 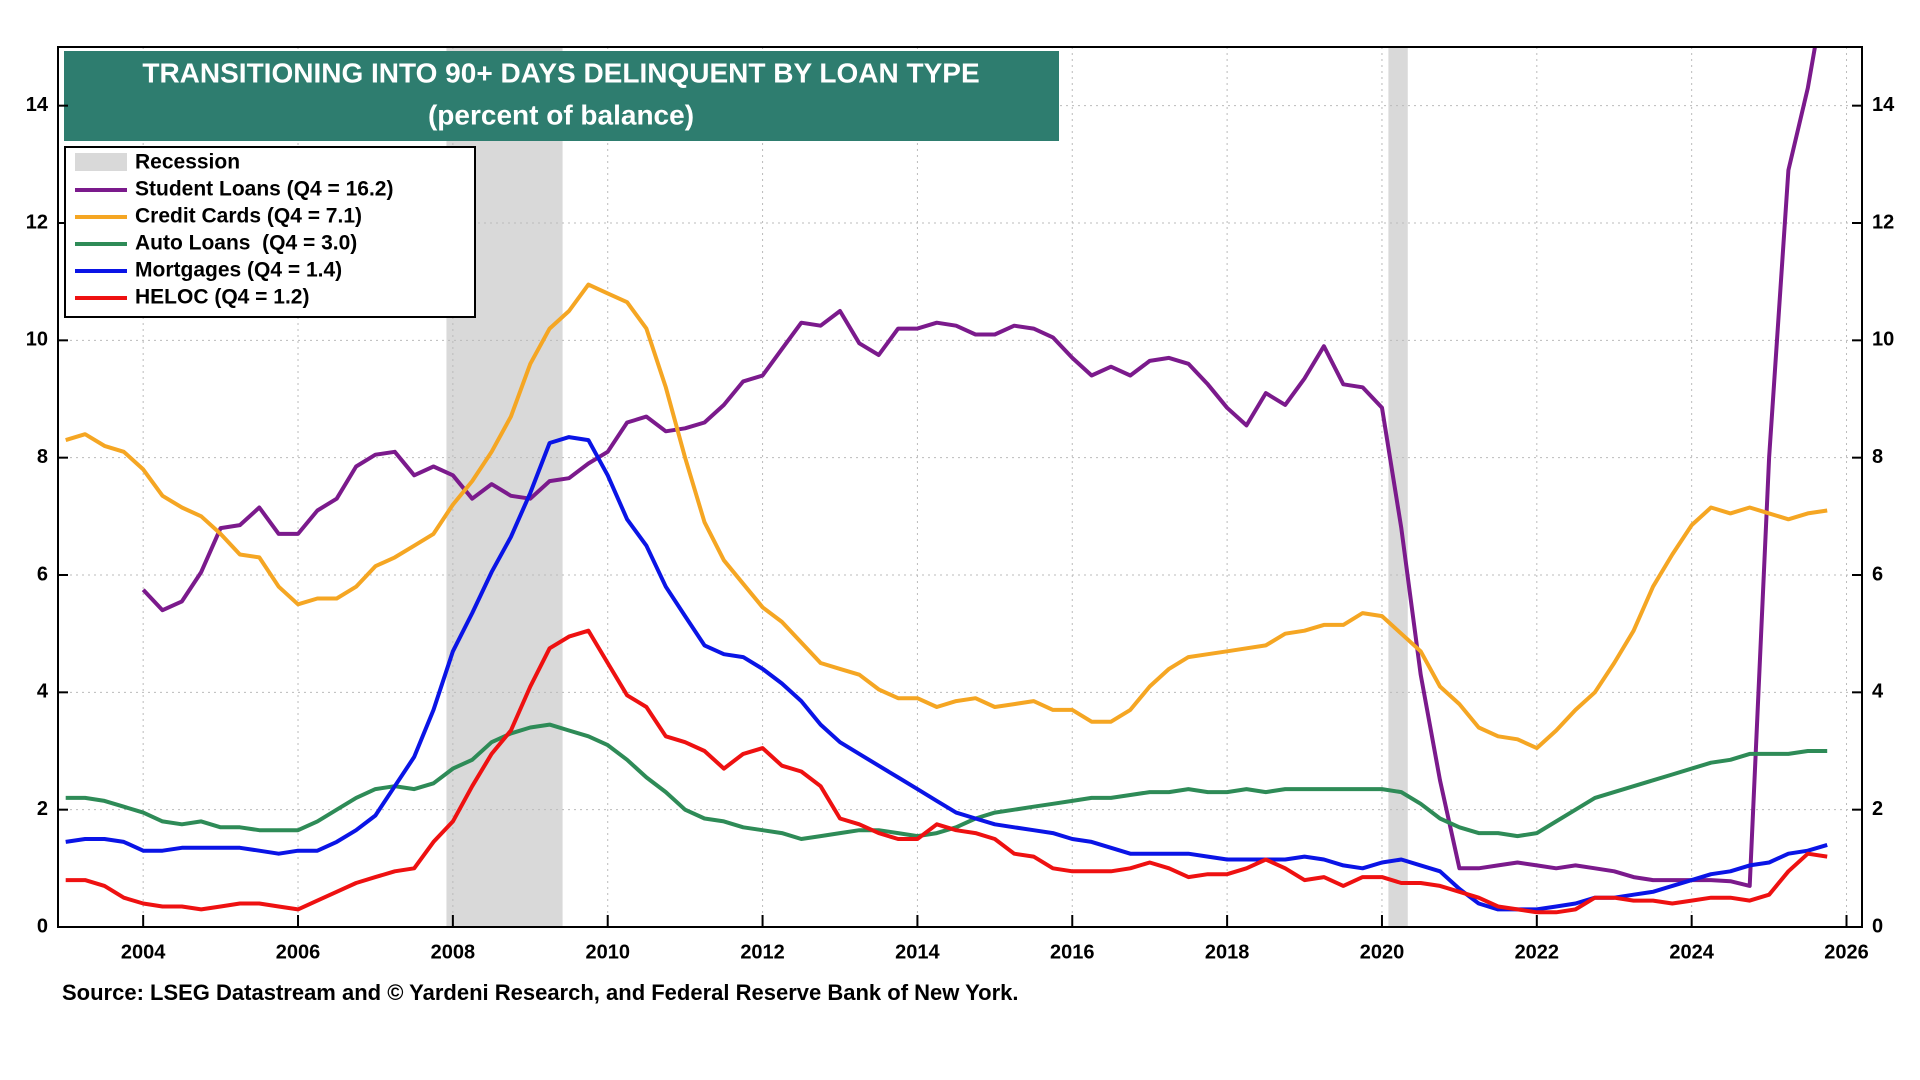 What do you see at coordinates (298, 952) in the screenshot?
I see `x-tick-label: 2006` at bounding box center [298, 952].